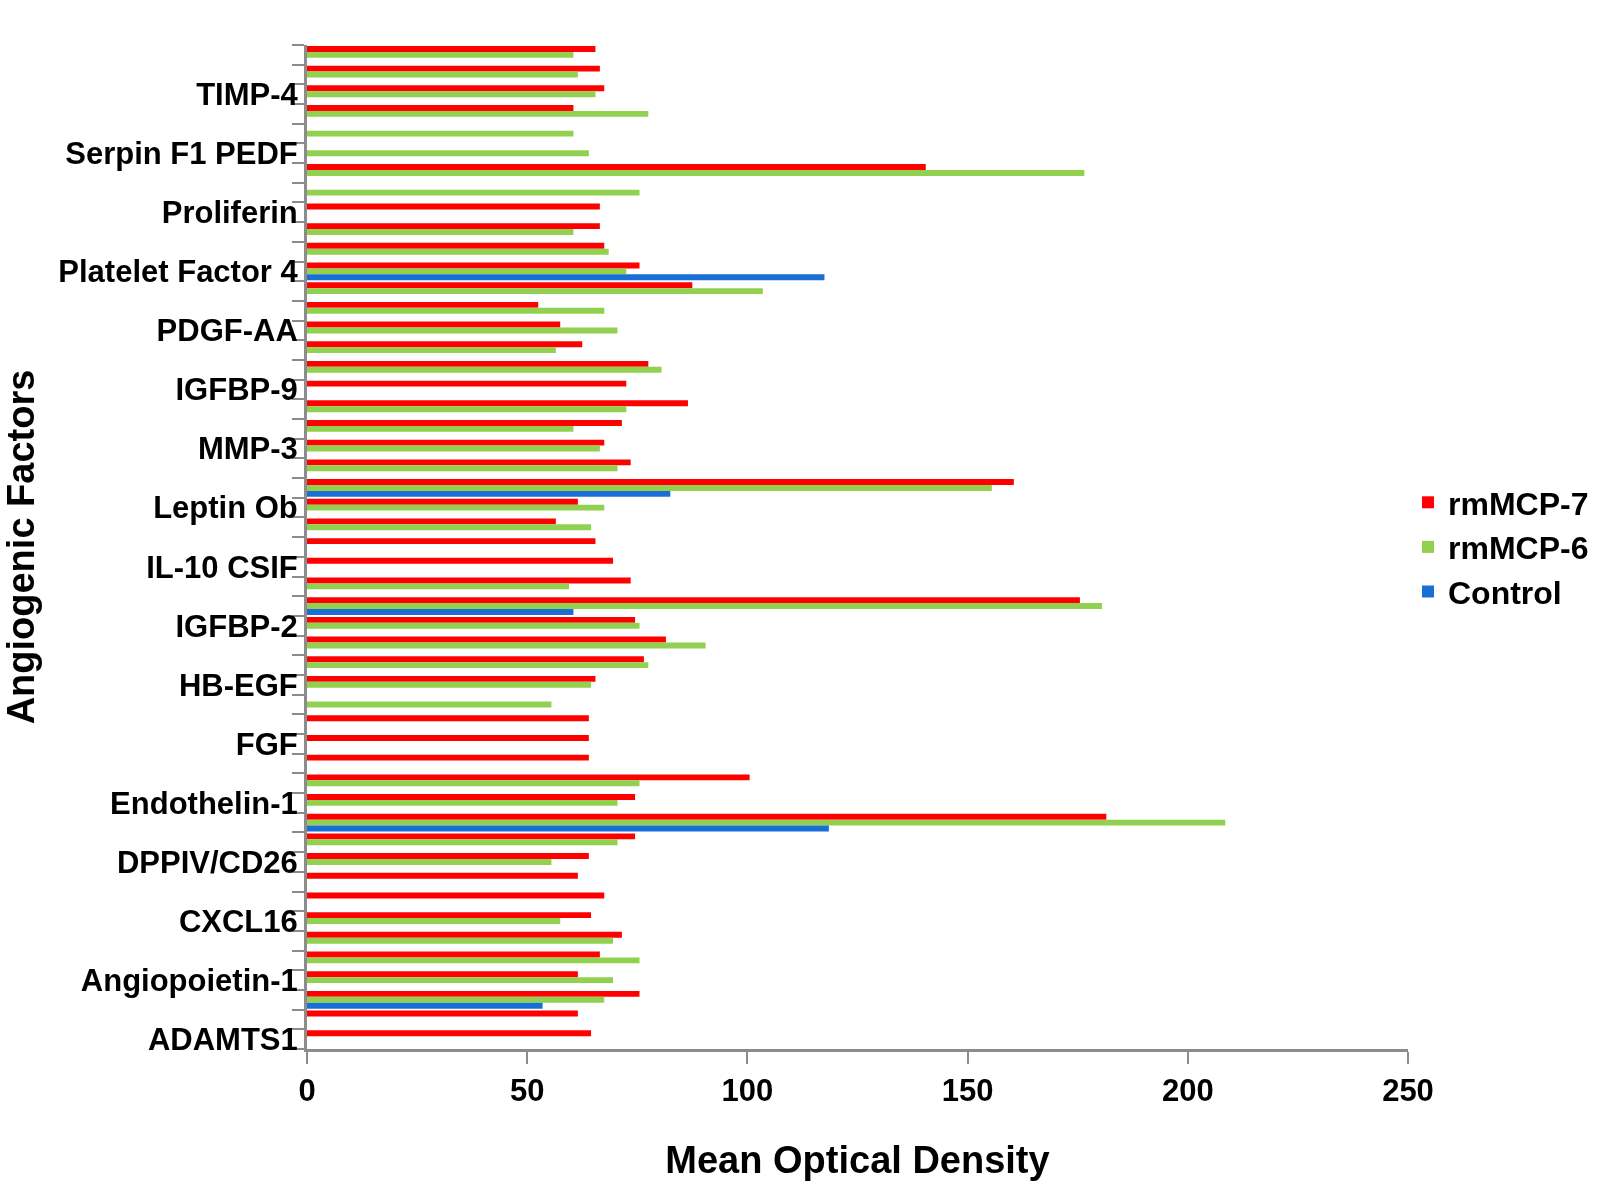 The image size is (1608, 1187). What do you see at coordinates (229, 213) in the screenshot?
I see `y-tick-label: Proliferin` at bounding box center [229, 213].